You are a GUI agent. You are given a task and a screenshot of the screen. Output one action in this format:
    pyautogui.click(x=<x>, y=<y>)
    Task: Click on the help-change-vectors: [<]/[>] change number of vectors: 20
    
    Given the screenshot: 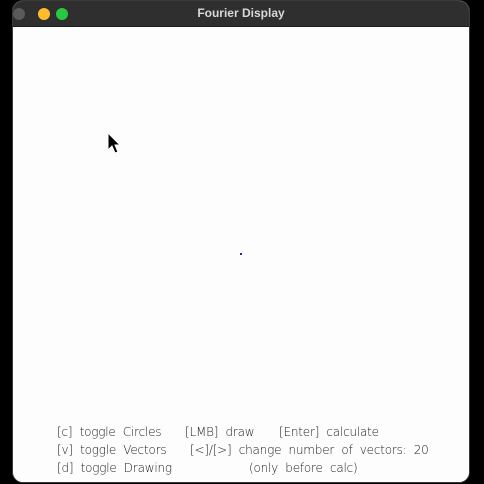 What is the action you would take?
    pyautogui.click(x=309, y=450)
    